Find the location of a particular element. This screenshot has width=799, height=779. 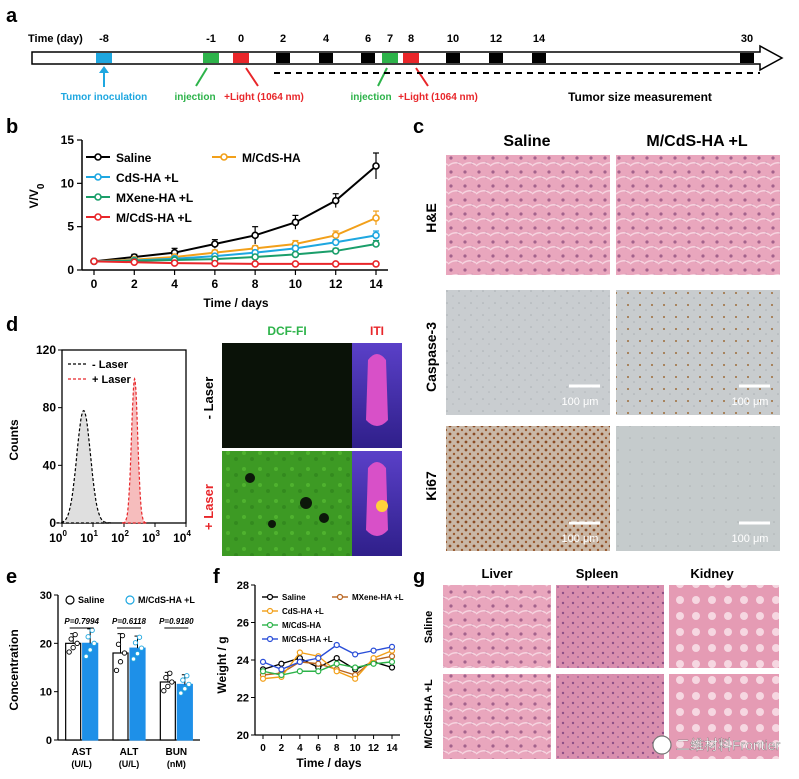

ihc-col-label-treated: M/CdS-HA +L is located at coordinates (696, 141).